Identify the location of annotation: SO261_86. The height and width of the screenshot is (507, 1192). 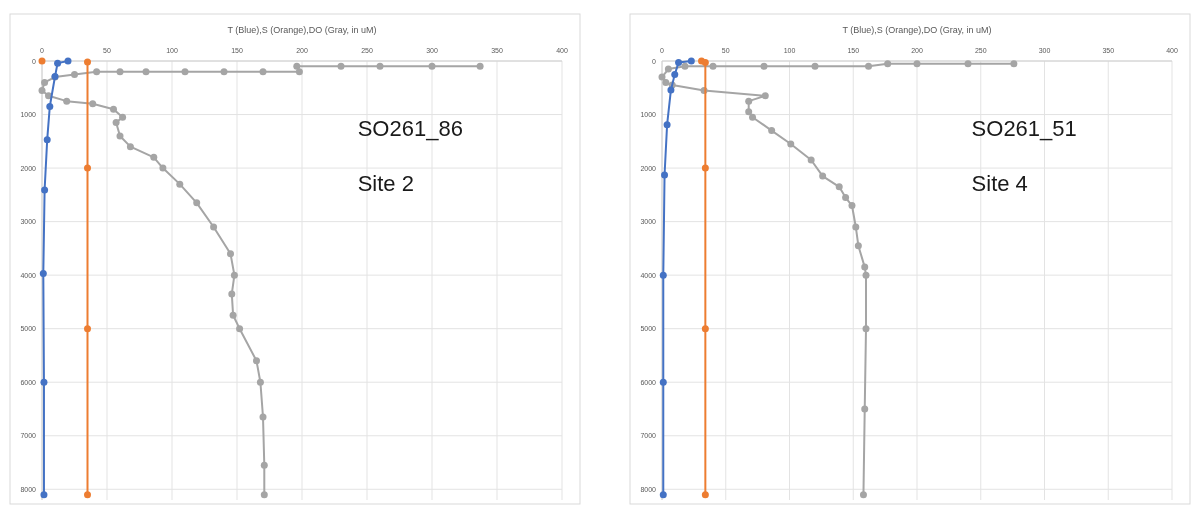
(410, 128).